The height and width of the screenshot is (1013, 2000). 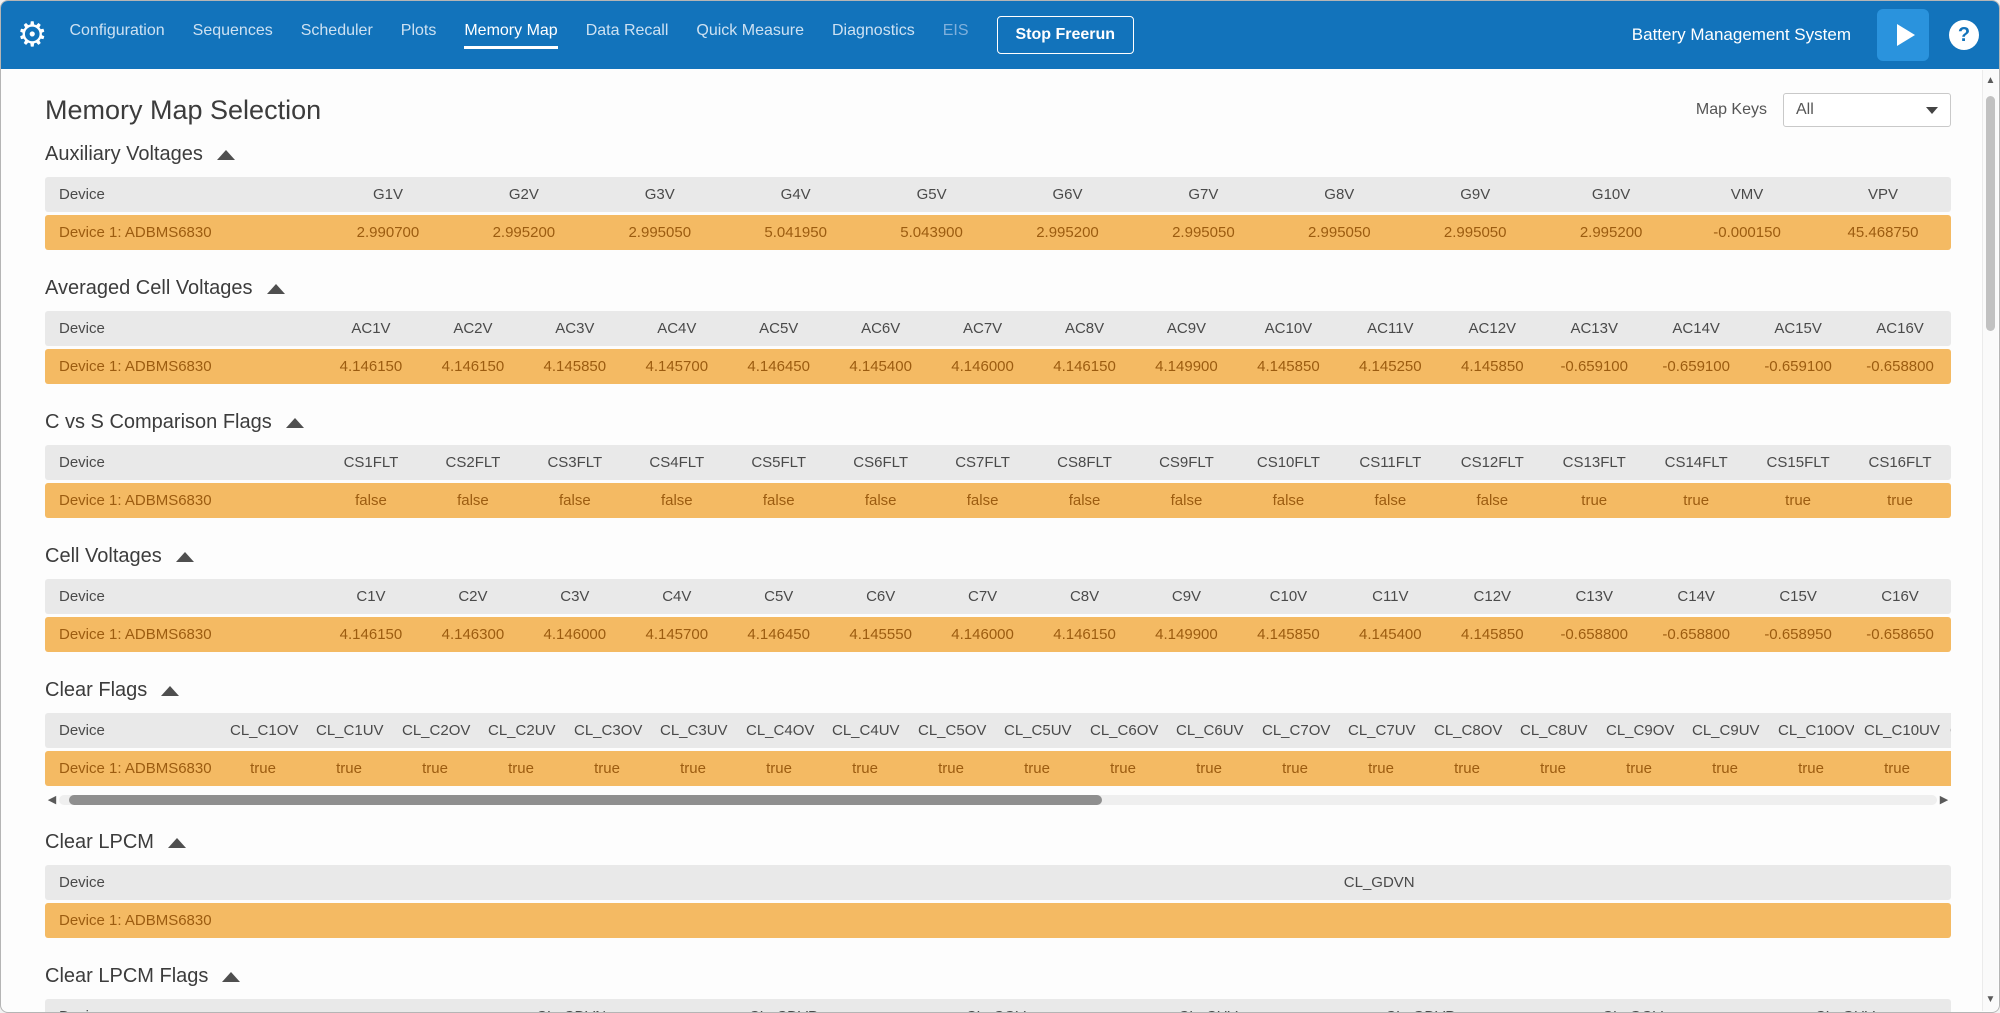 What do you see at coordinates (1209, 730) in the screenshot?
I see `column-header: CL_C6UV` at bounding box center [1209, 730].